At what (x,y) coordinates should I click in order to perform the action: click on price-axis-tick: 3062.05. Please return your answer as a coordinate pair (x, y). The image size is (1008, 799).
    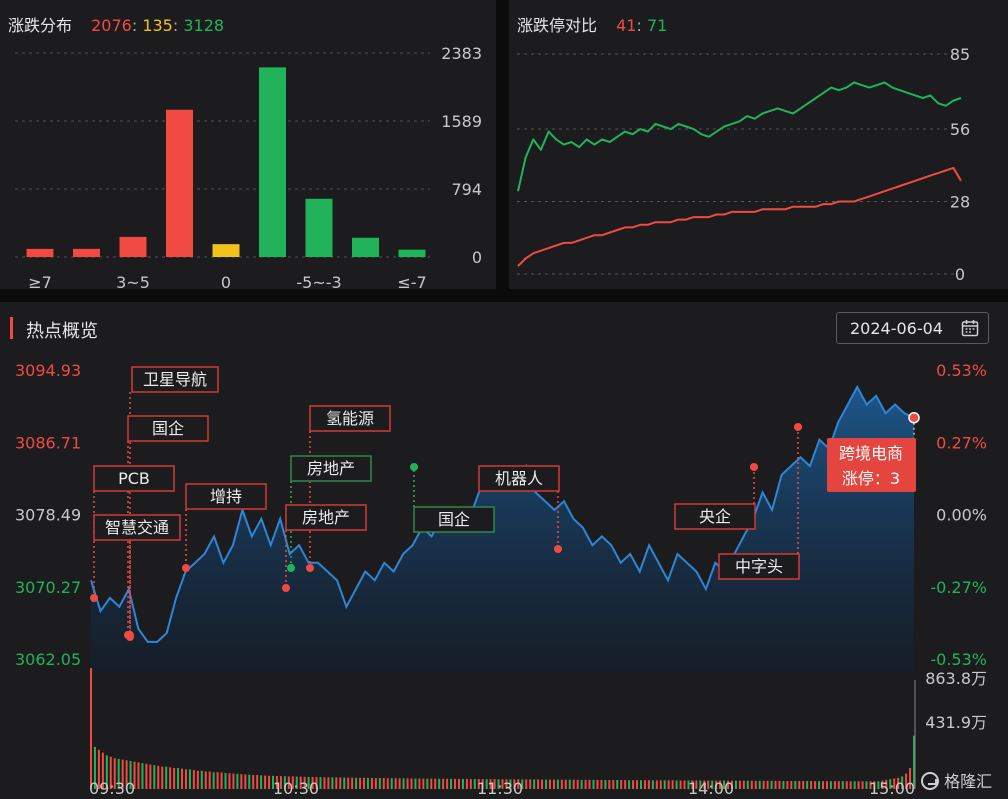
    Looking at the image, I should click on (48, 659).